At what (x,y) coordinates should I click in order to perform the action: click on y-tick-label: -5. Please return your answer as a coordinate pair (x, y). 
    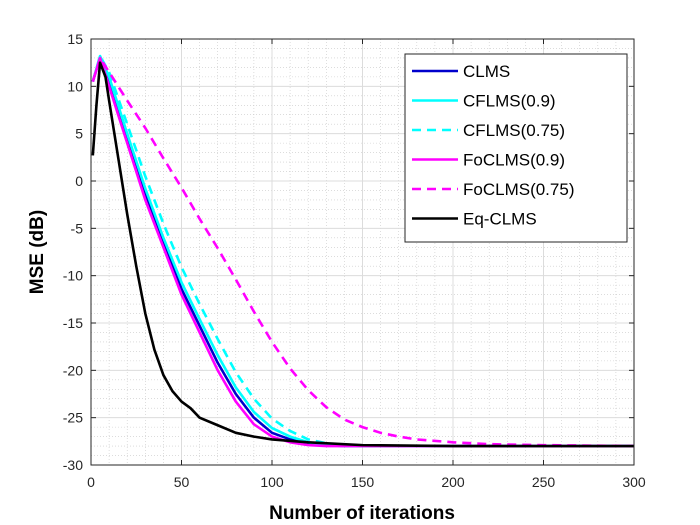
    Looking at the image, I should click on (77, 228).